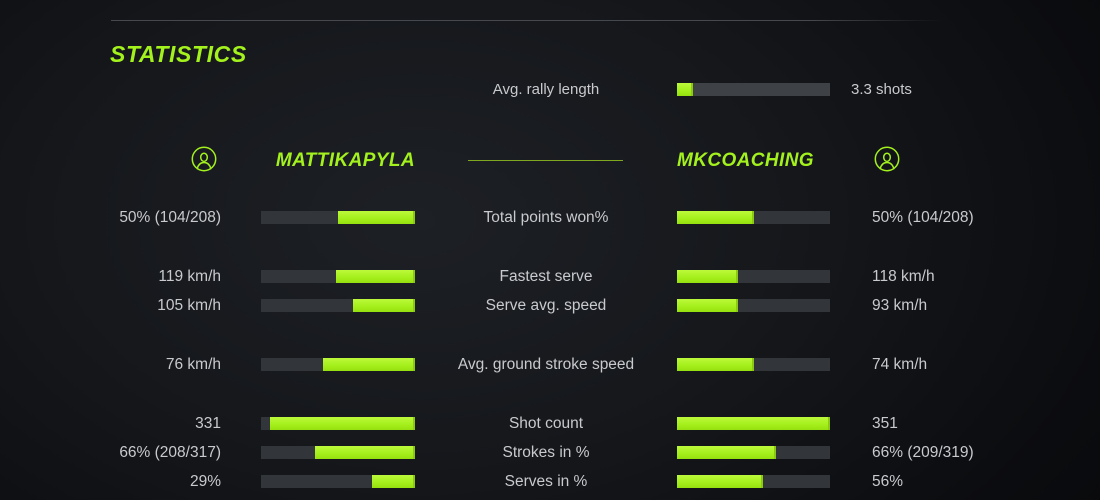 This screenshot has height=500, width=1100. I want to click on stat-row: 119 km/h Fastest serve 118 km/h, so click(550, 277).